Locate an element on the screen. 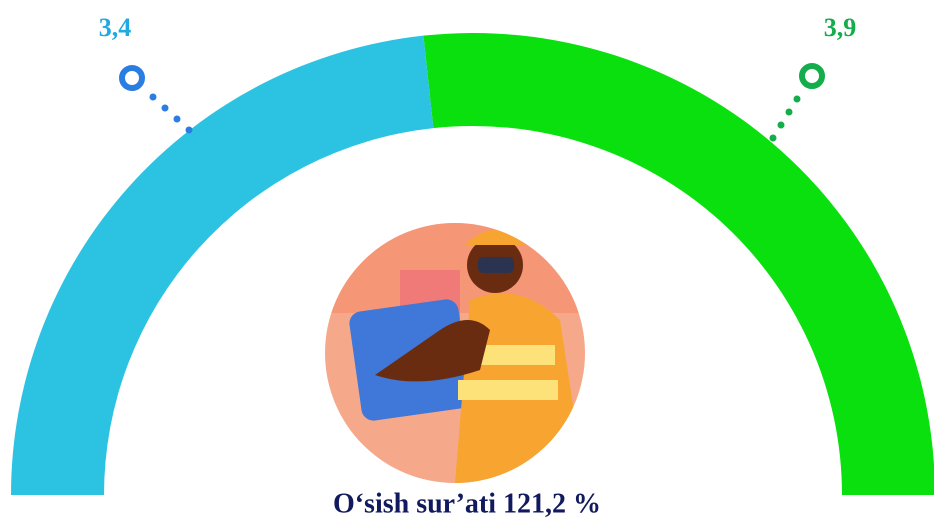  marker-right is located at coordinates (797, 102).